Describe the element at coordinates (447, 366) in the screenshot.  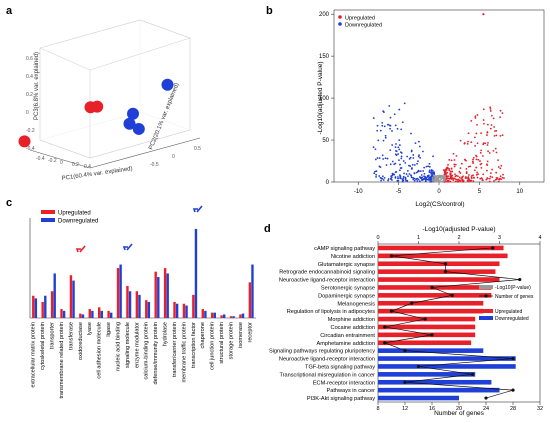
I see `kegg-bar-down` at that location.